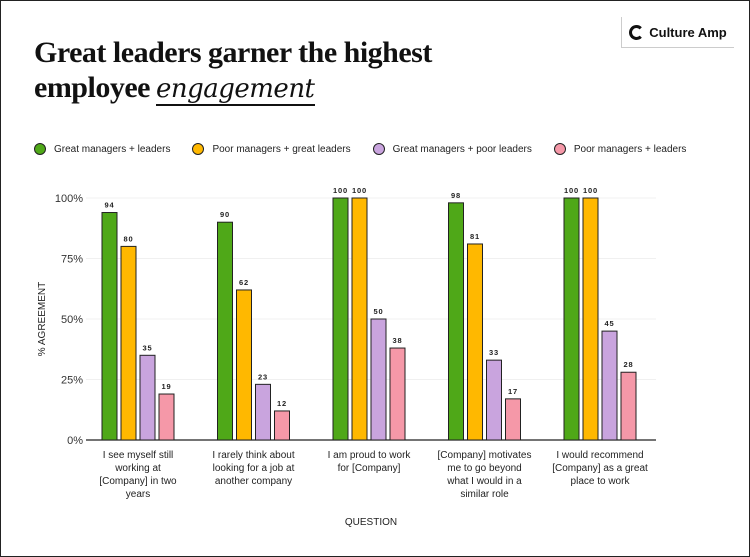  Describe the element at coordinates (688, 32) in the screenshot. I see `logo-text: Culture Amp` at that location.